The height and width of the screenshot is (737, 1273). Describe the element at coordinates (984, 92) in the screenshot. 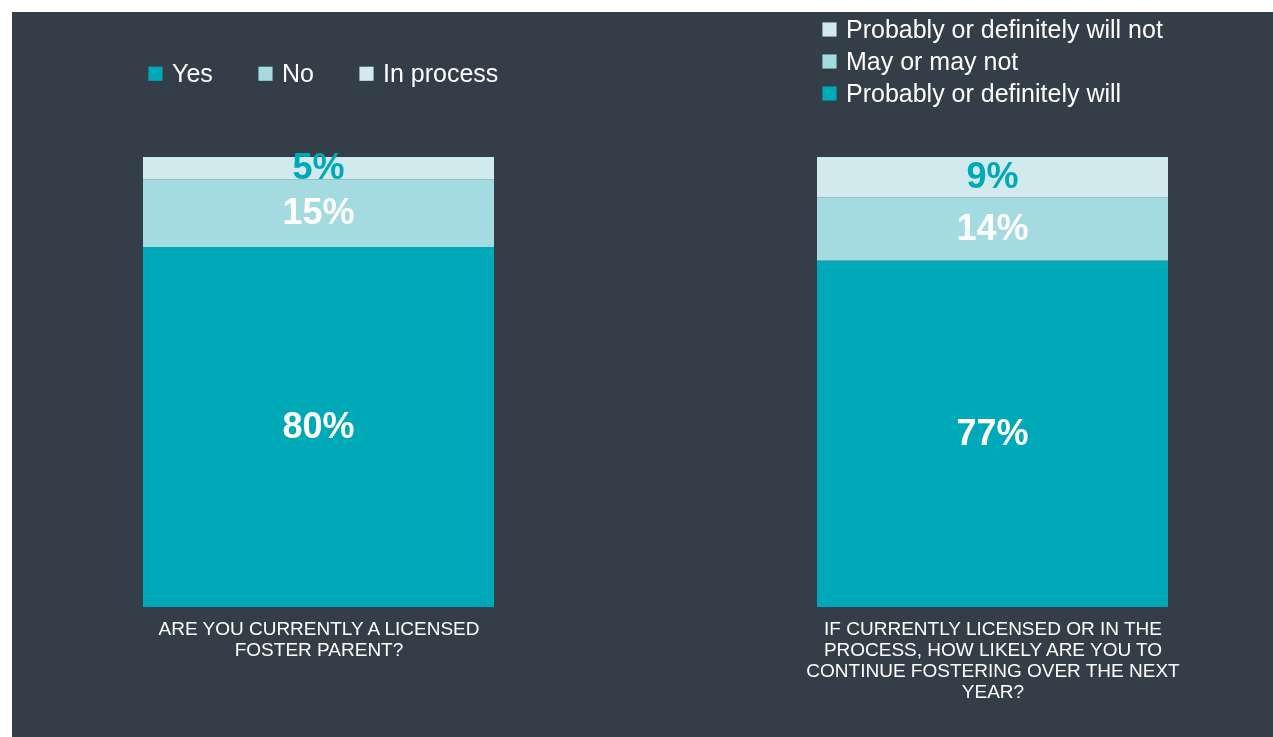

I see `legend-label: Probably or definitely will` at that location.